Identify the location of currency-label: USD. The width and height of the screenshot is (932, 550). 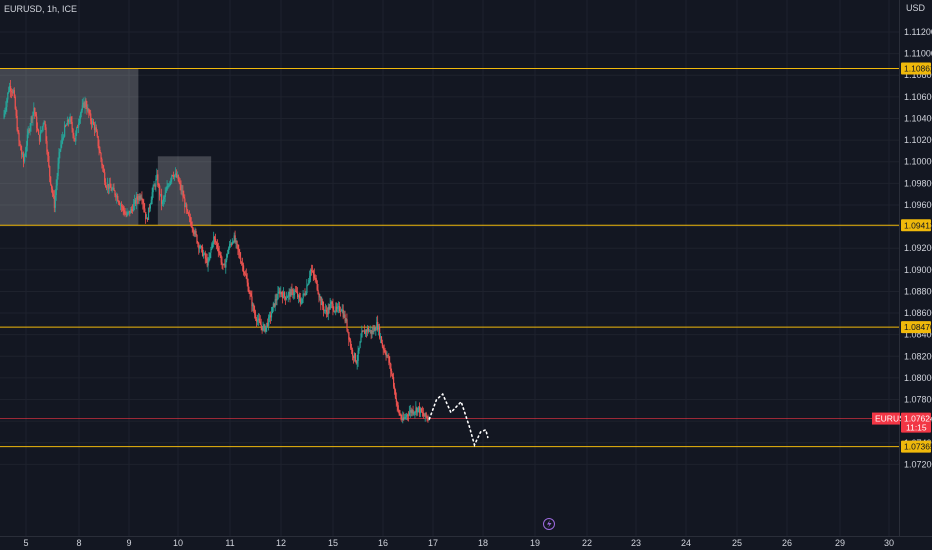
(916, 8).